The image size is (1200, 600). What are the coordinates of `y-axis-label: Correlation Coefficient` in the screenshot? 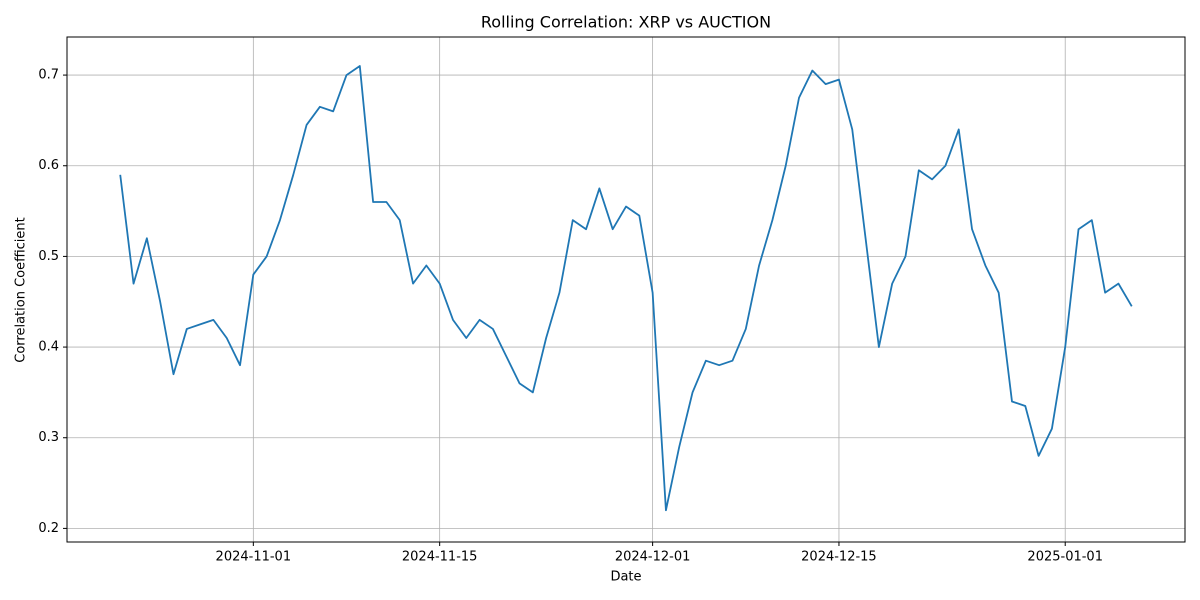 It's located at (21, 290).